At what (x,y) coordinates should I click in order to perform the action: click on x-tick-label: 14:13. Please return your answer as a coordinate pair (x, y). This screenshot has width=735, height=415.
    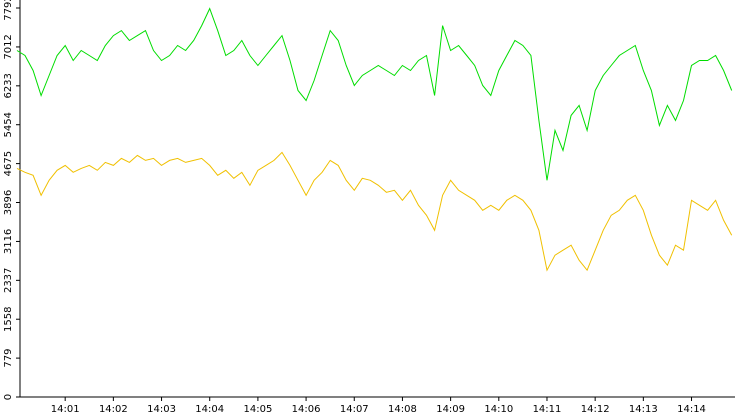
    Looking at the image, I should click on (643, 409).